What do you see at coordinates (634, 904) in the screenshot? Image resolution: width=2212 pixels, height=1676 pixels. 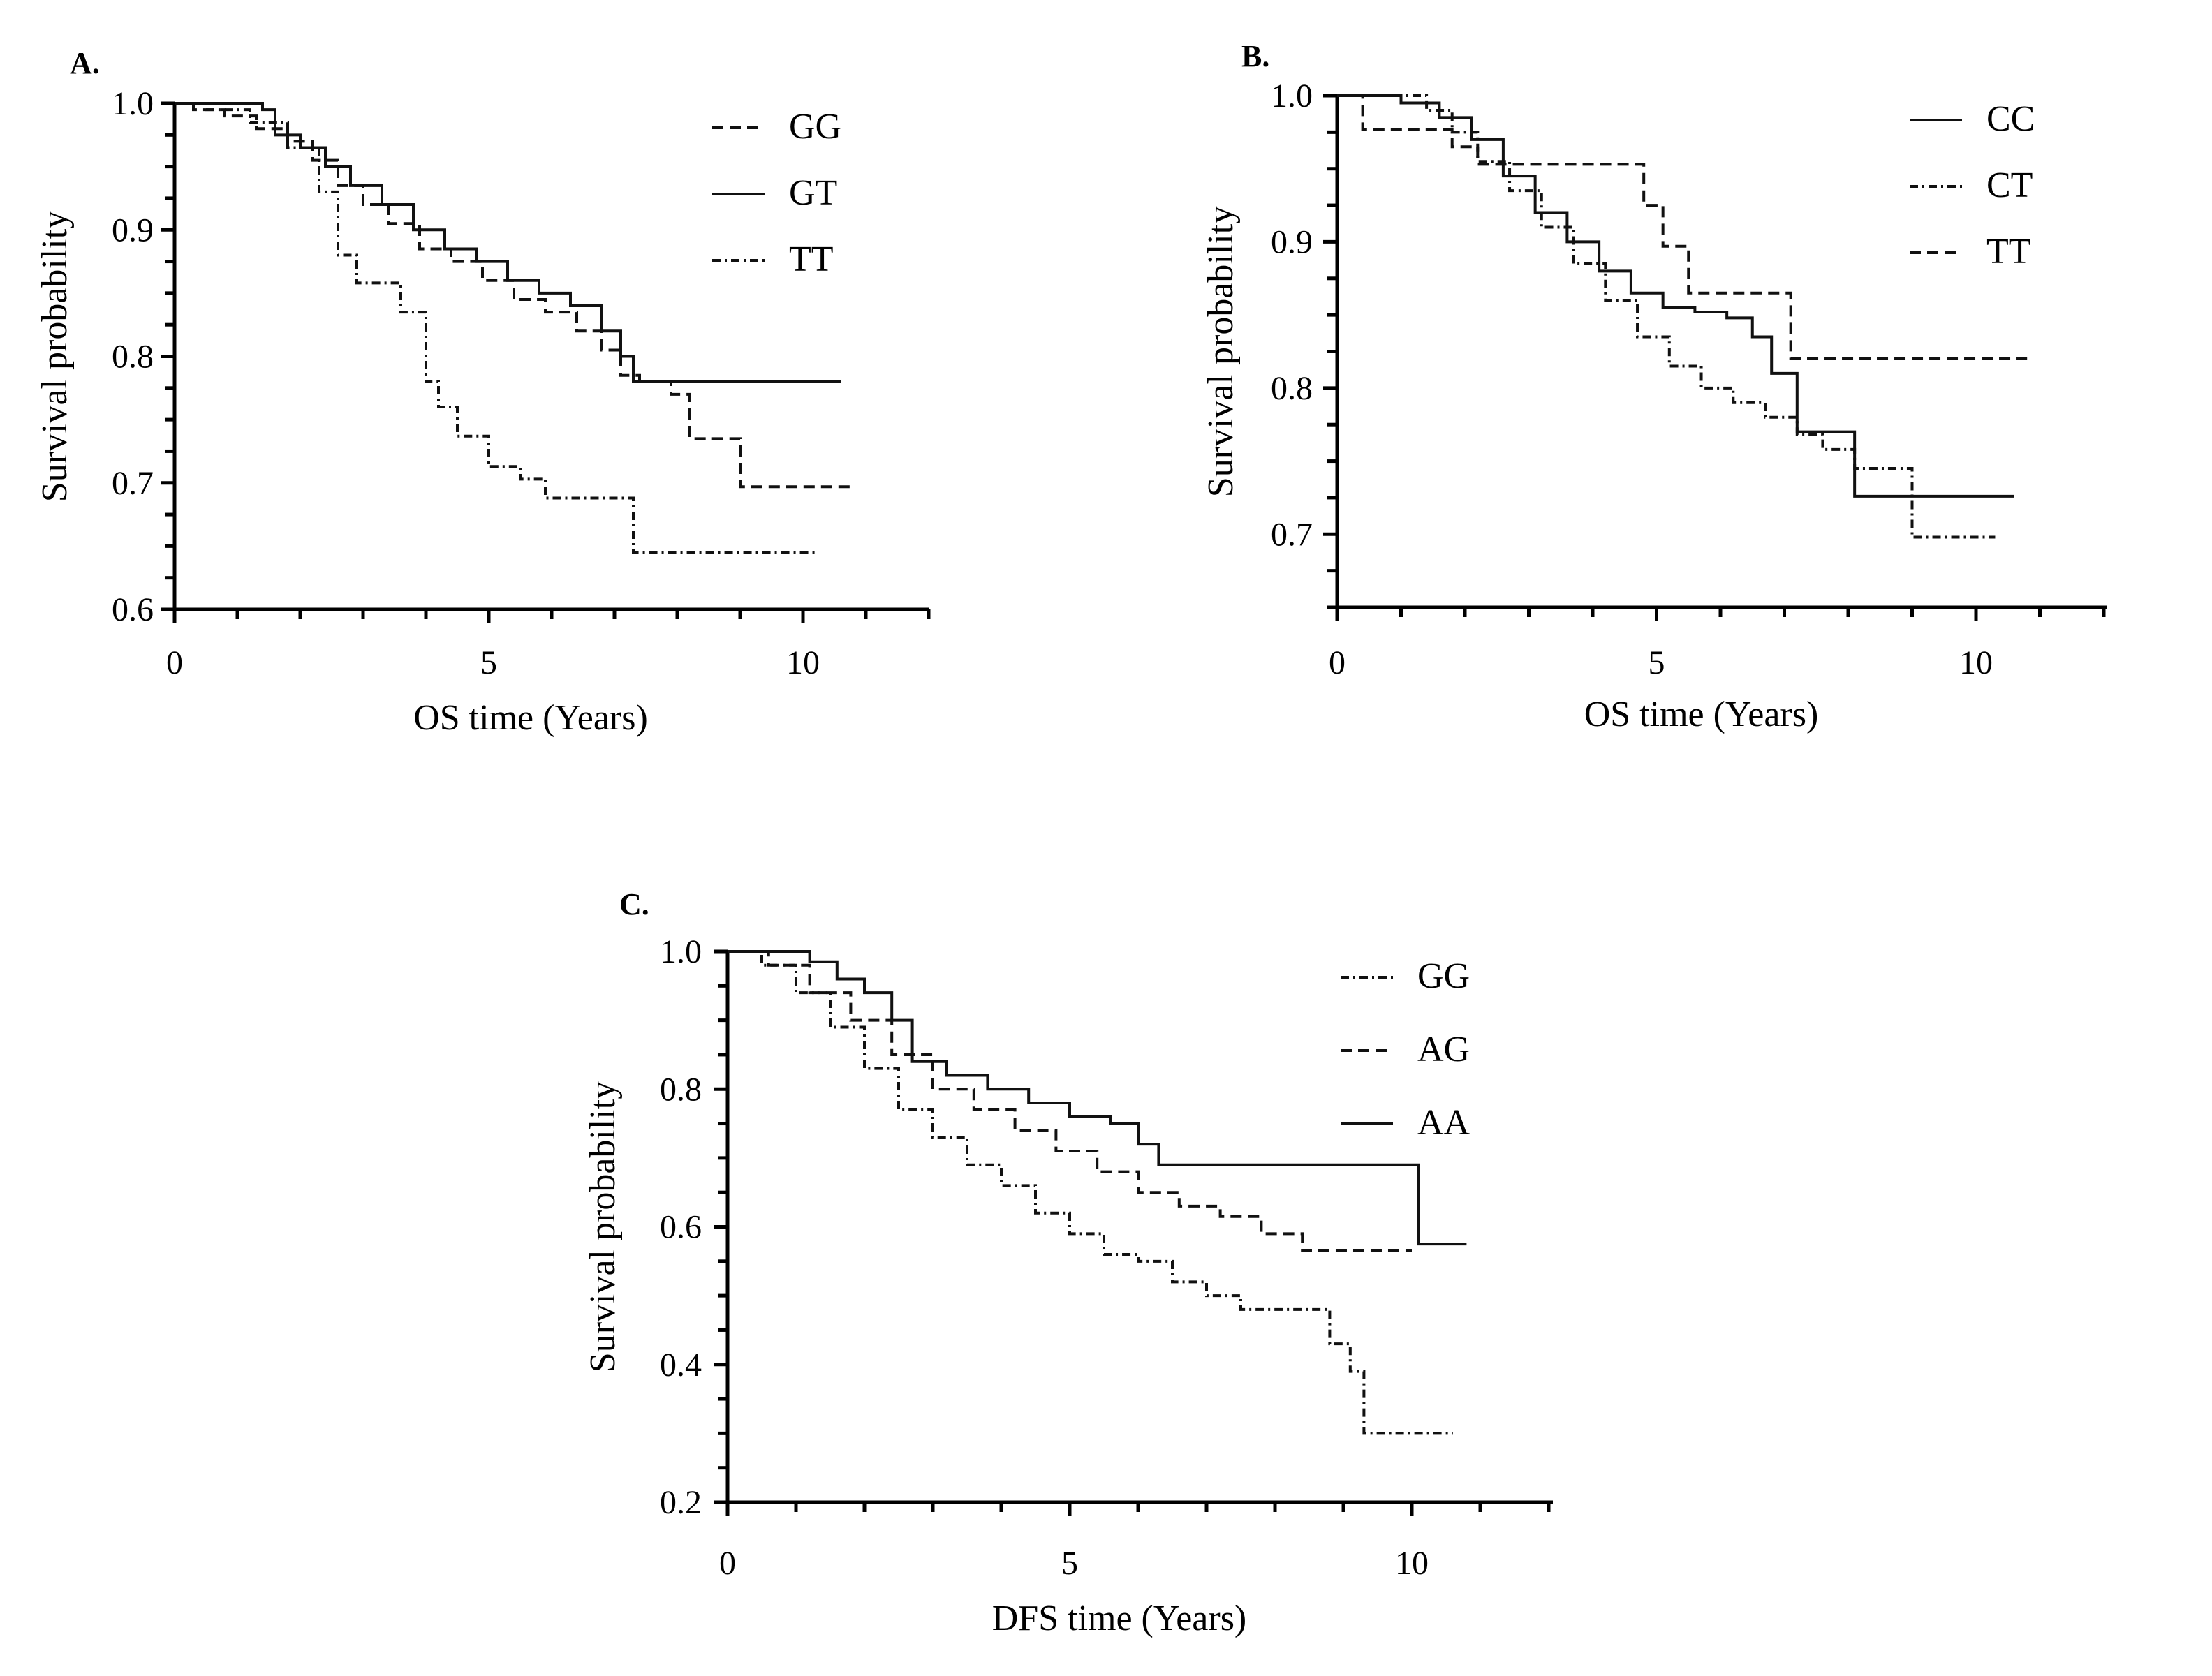 I see `panel-label: C.` at bounding box center [634, 904].